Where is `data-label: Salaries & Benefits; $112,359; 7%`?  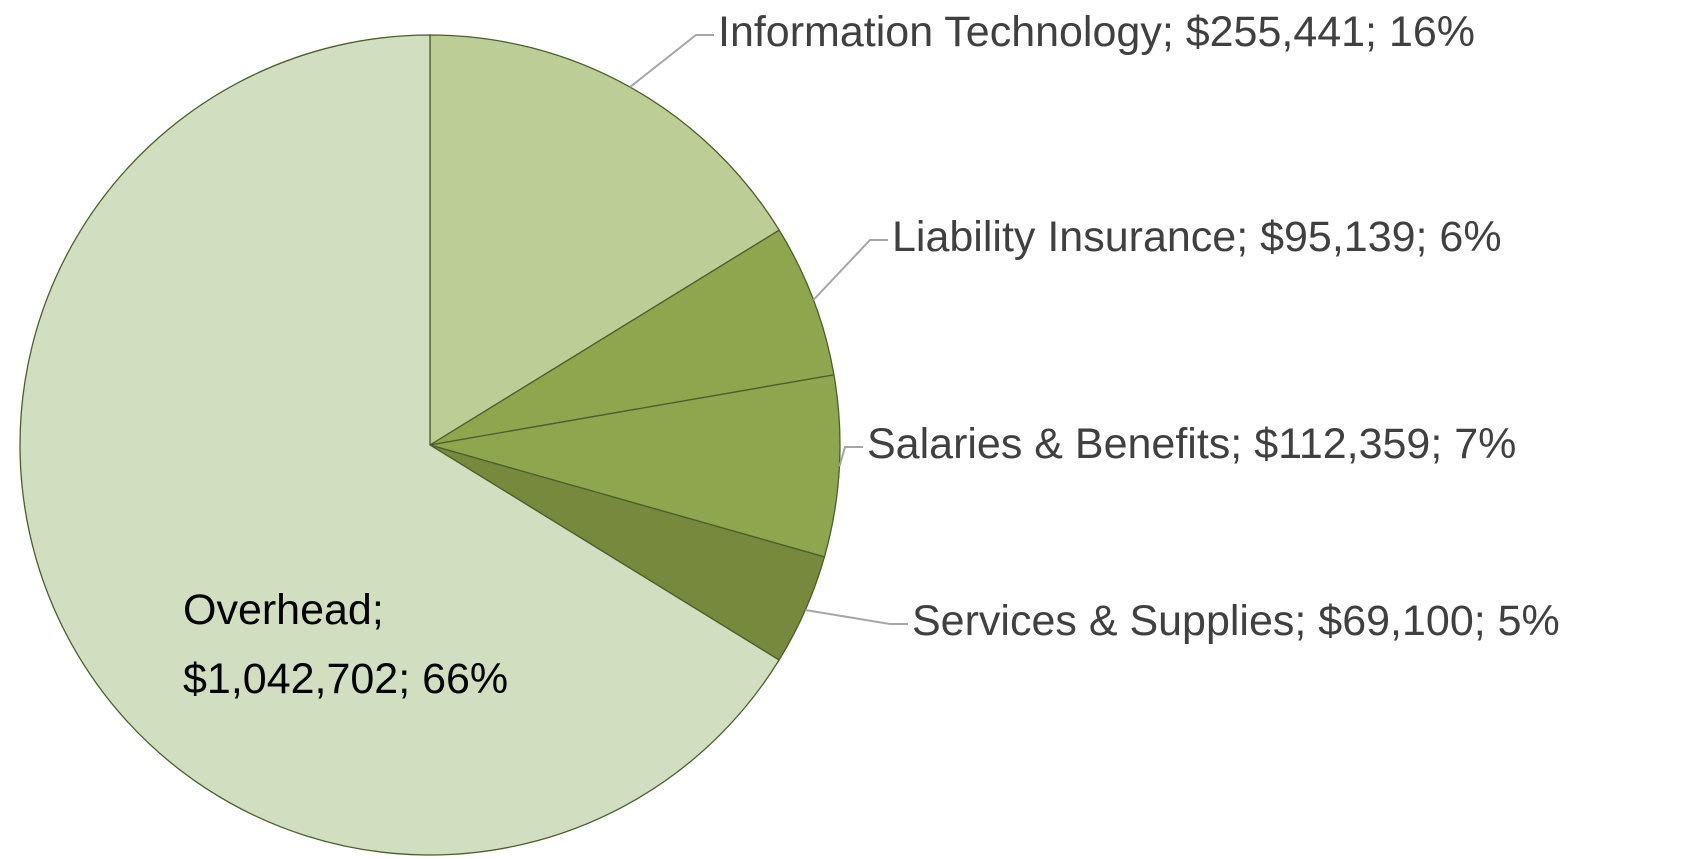 data-label: Salaries & Benefits; $112,359; 7% is located at coordinates (1191, 444).